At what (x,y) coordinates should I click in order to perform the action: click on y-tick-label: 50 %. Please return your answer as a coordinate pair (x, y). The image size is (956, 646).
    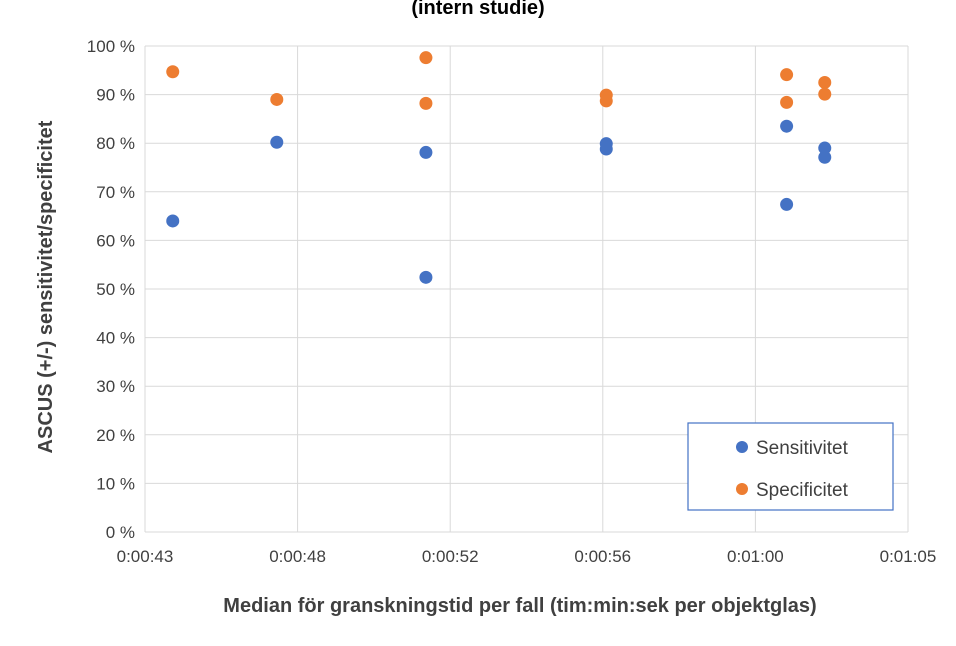
    Looking at the image, I should click on (115, 289).